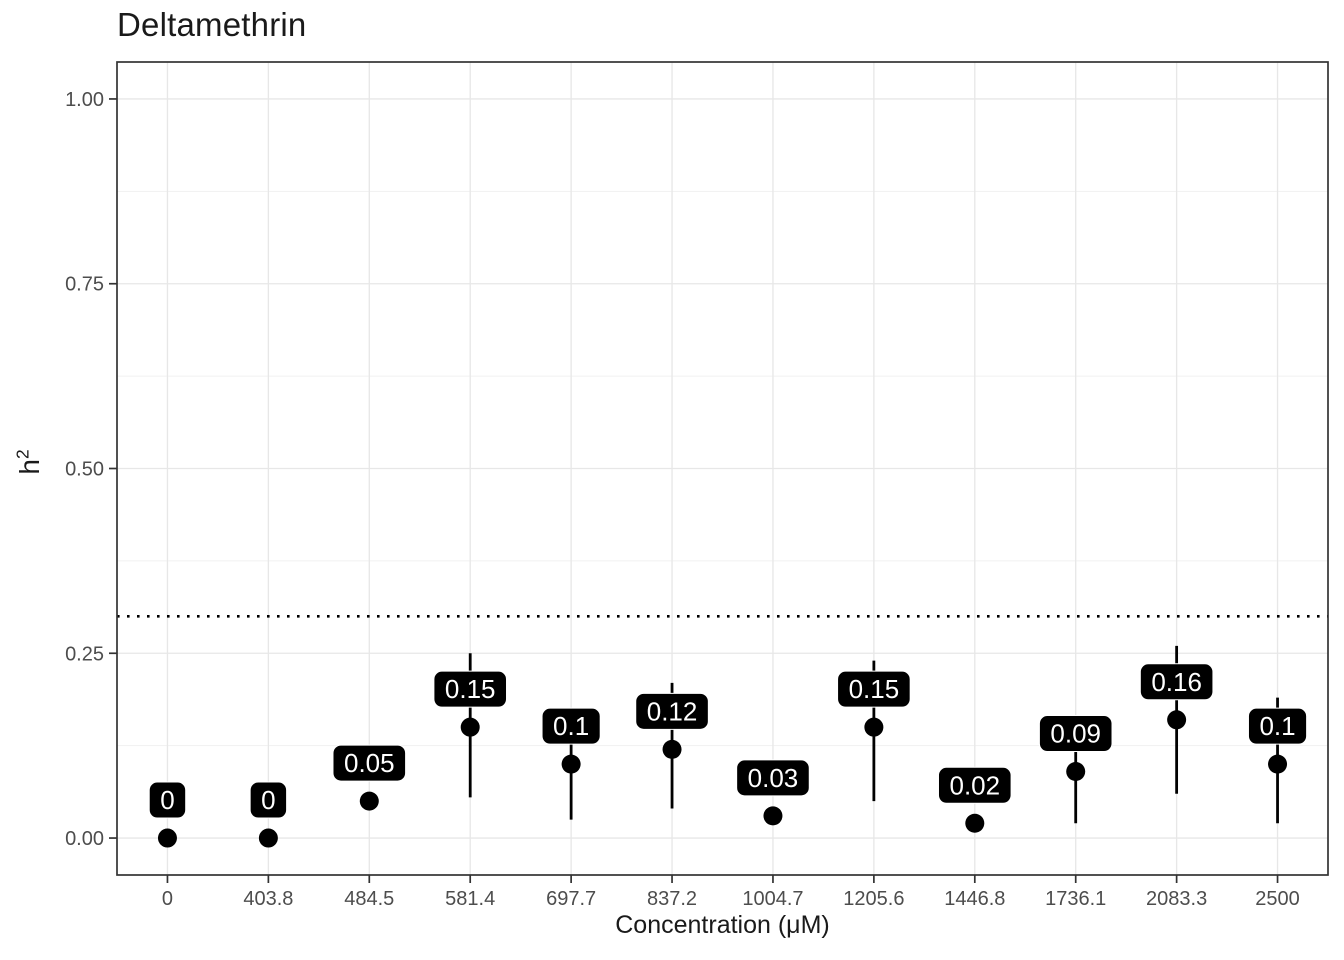 The width and height of the screenshot is (1344, 960). I want to click on point-label: 0.02, so click(974, 785).